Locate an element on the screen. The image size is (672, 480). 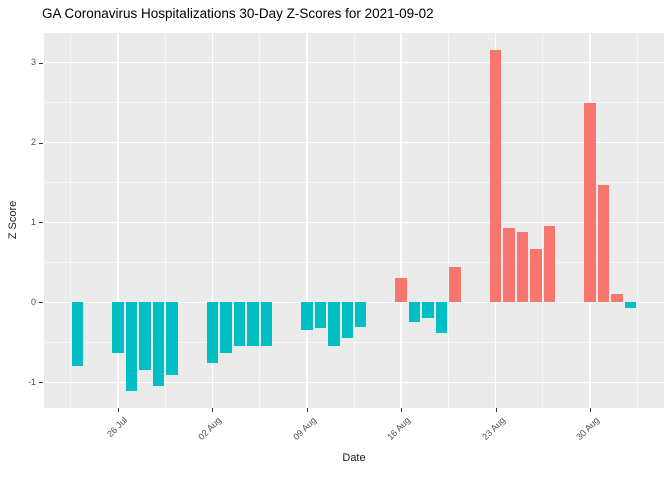
bar-06-aug is located at coordinates (266, 324).